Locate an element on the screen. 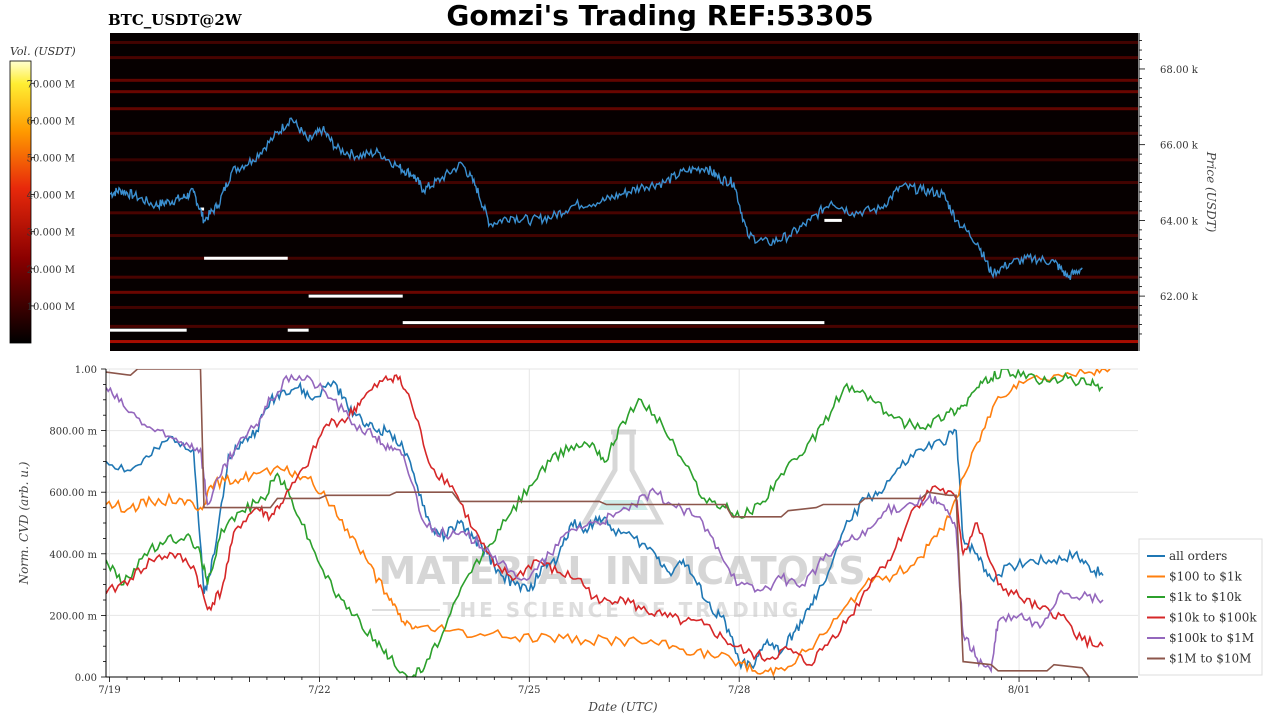  watermark-brand: MATERIAL INDICATORS is located at coordinates (621, 571).